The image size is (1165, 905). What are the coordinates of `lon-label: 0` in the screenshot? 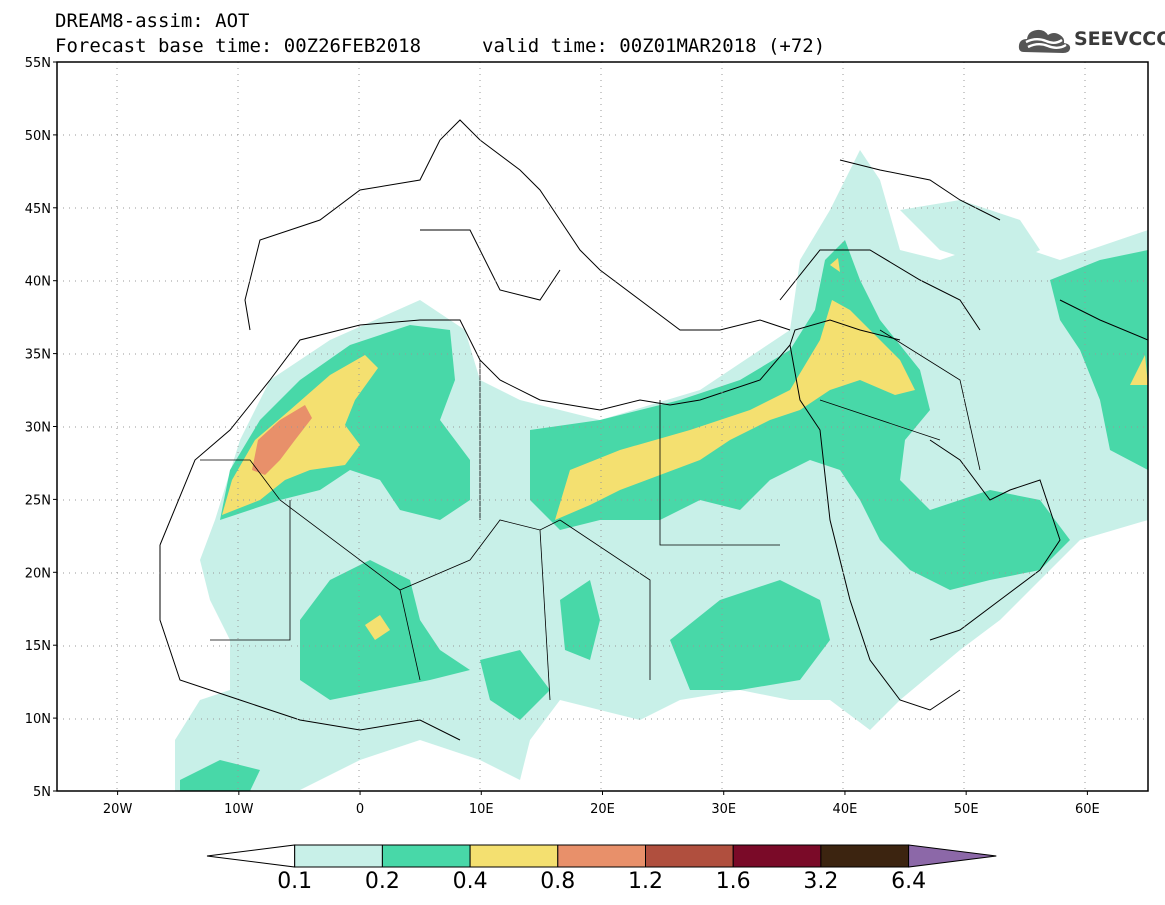 It's located at (360, 809).